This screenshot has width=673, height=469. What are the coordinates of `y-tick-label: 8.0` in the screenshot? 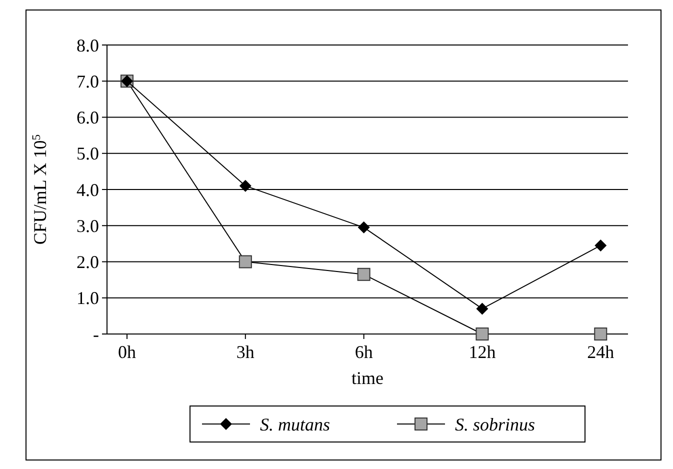 It's located at (87, 45).